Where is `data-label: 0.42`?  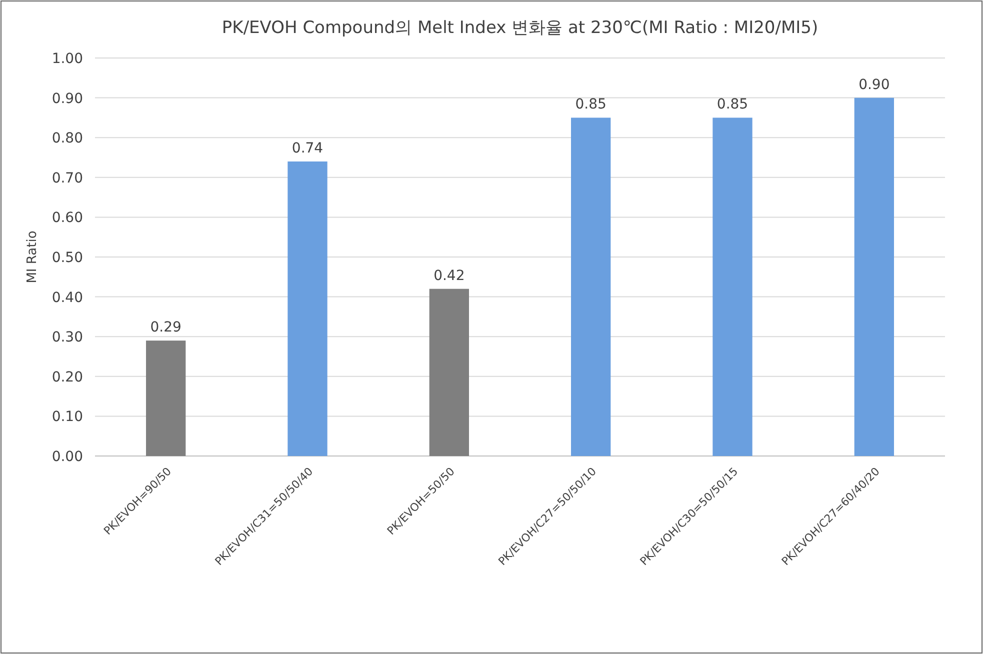 data-label: 0.42 is located at coordinates (449, 276).